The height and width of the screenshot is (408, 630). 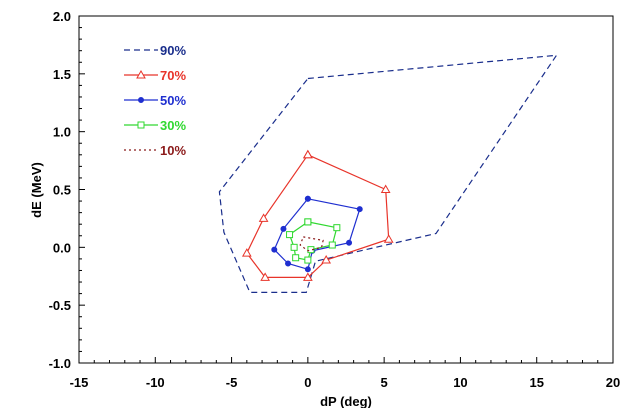 I want to click on legend: 90% 70% 50% 30% 10%, so click(x=155, y=100).